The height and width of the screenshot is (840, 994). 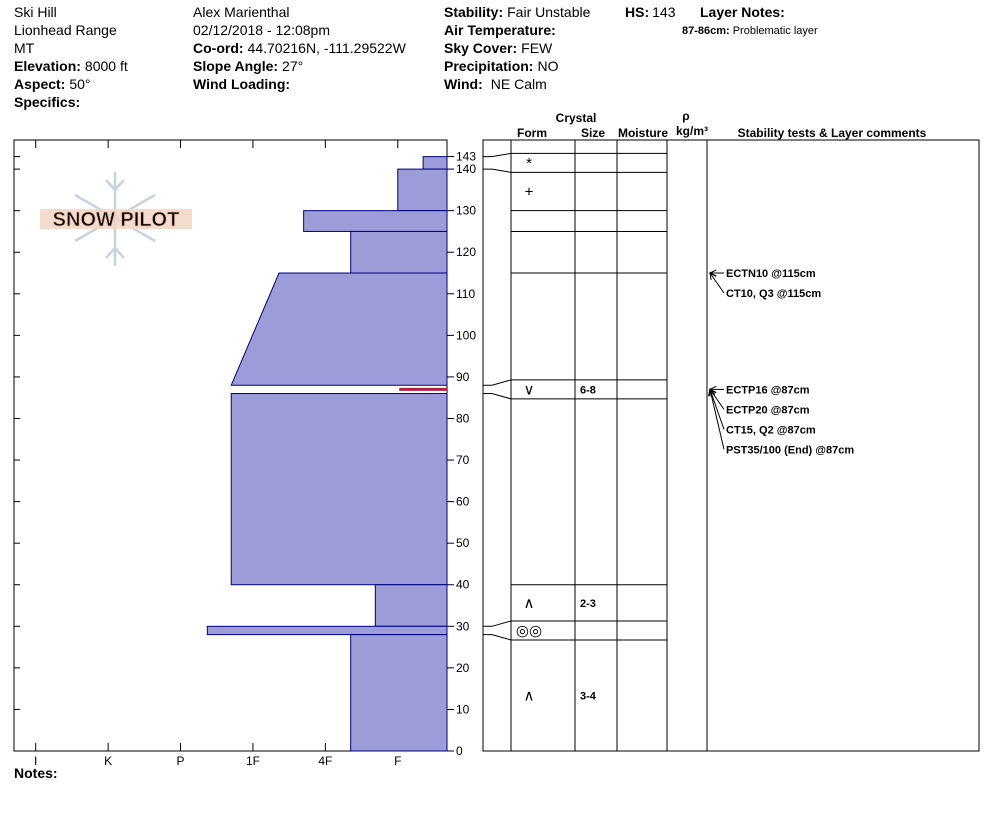 I want to click on value: 8000 ft, so click(x=106, y=66).